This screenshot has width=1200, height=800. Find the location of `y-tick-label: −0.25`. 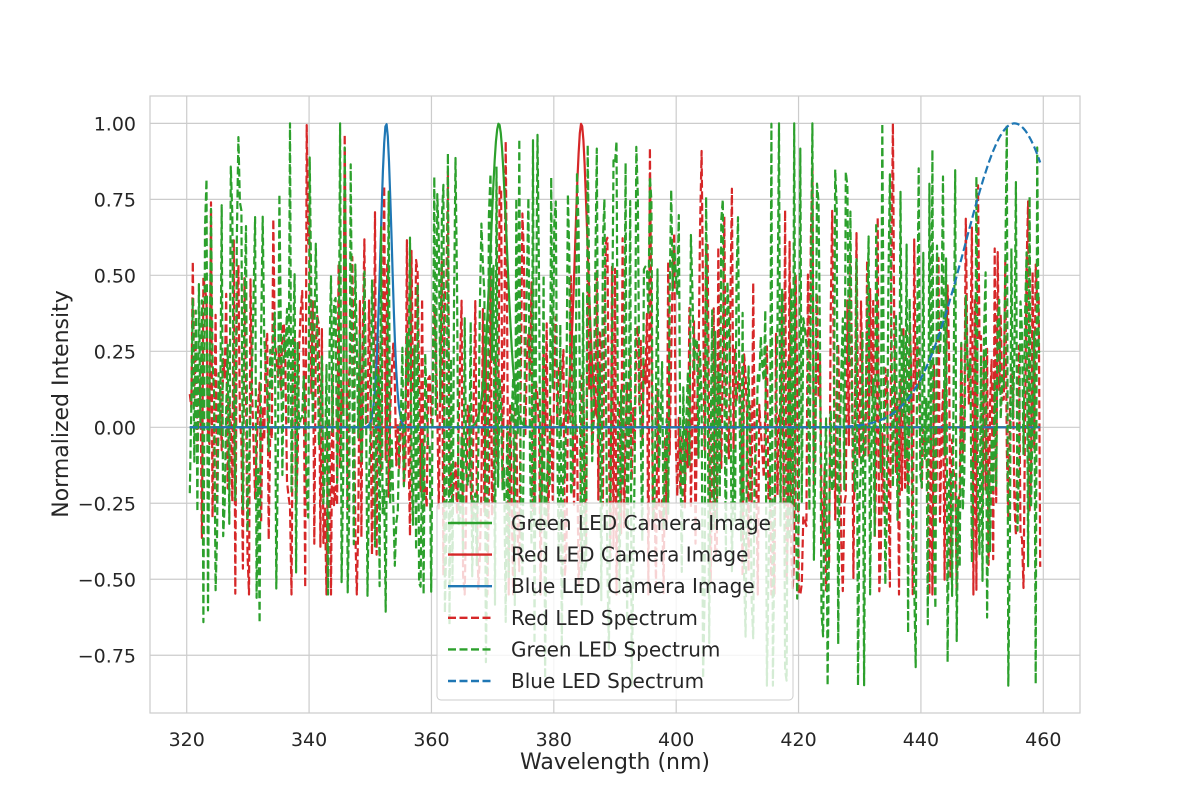

y-tick-label: −0.25 is located at coordinates (107, 504).